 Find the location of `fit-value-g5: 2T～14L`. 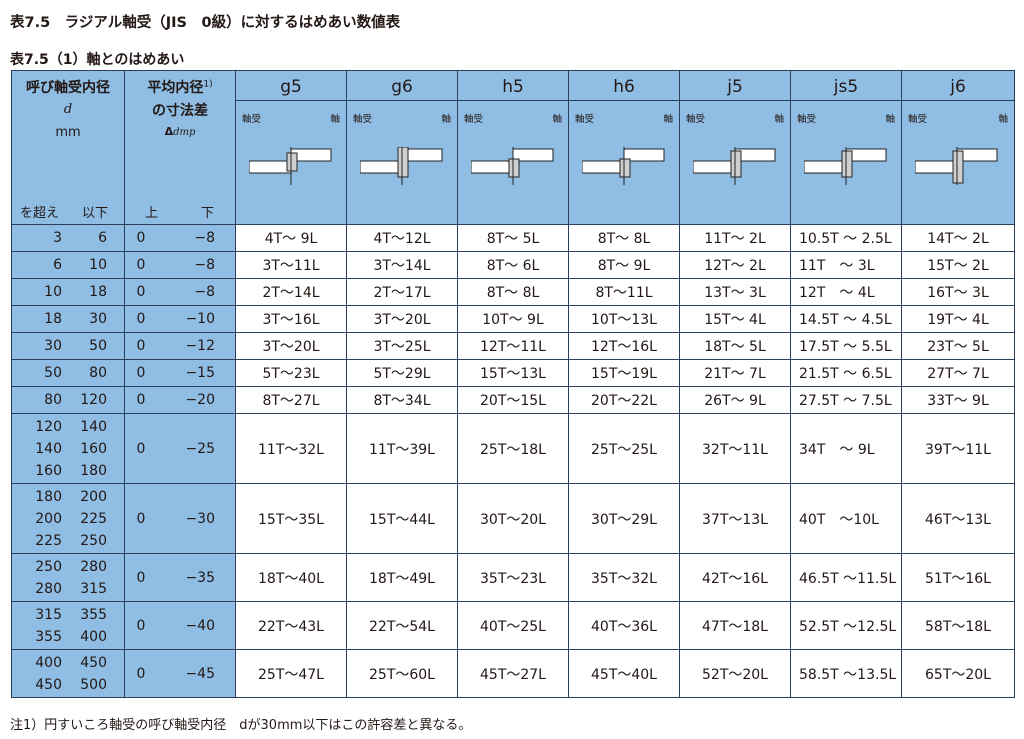

fit-value-g5: 2T～14L is located at coordinates (291, 292).